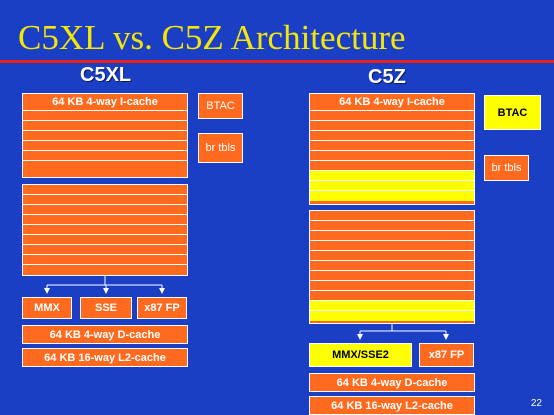  I want to click on c5z-icache-label: 64 KB 4-way I-cache, so click(392, 102).